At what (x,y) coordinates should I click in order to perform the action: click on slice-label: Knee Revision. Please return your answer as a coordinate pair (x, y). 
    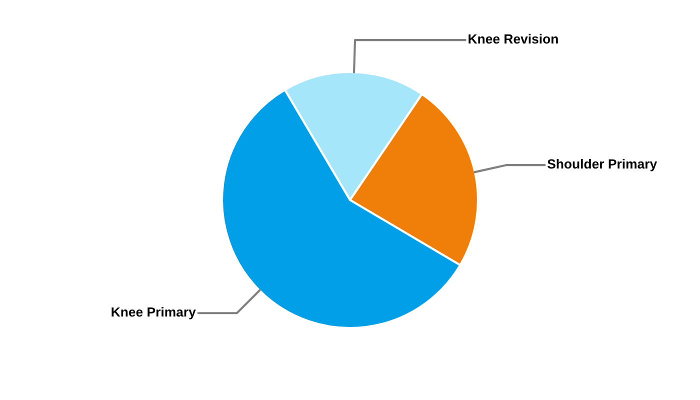
    Looking at the image, I should click on (513, 39).